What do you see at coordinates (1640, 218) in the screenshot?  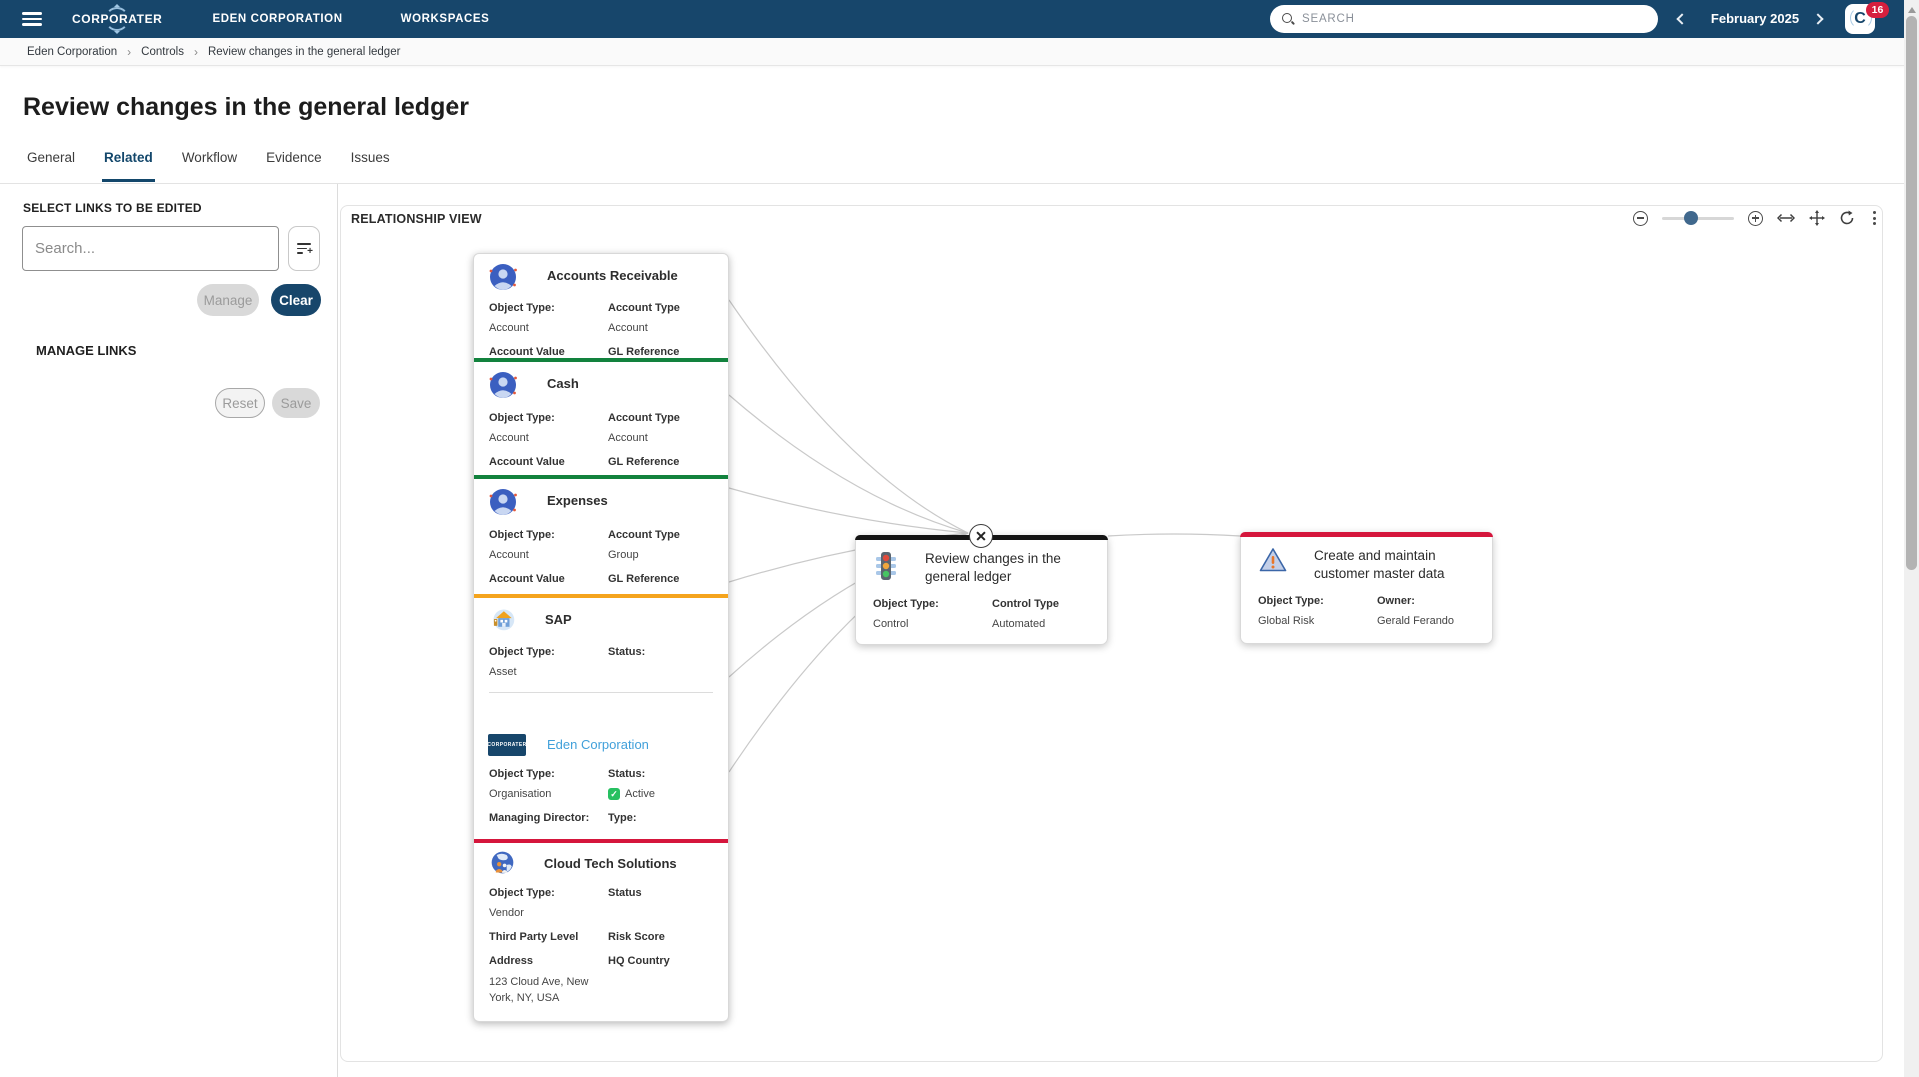 I see `zoom-out-icon` at bounding box center [1640, 218].